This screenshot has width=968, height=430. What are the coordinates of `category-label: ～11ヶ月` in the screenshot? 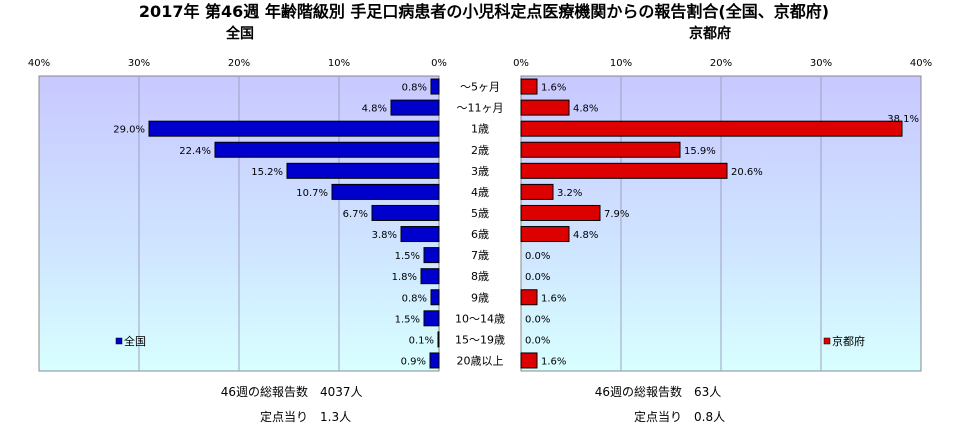 It's located at (480, 108).